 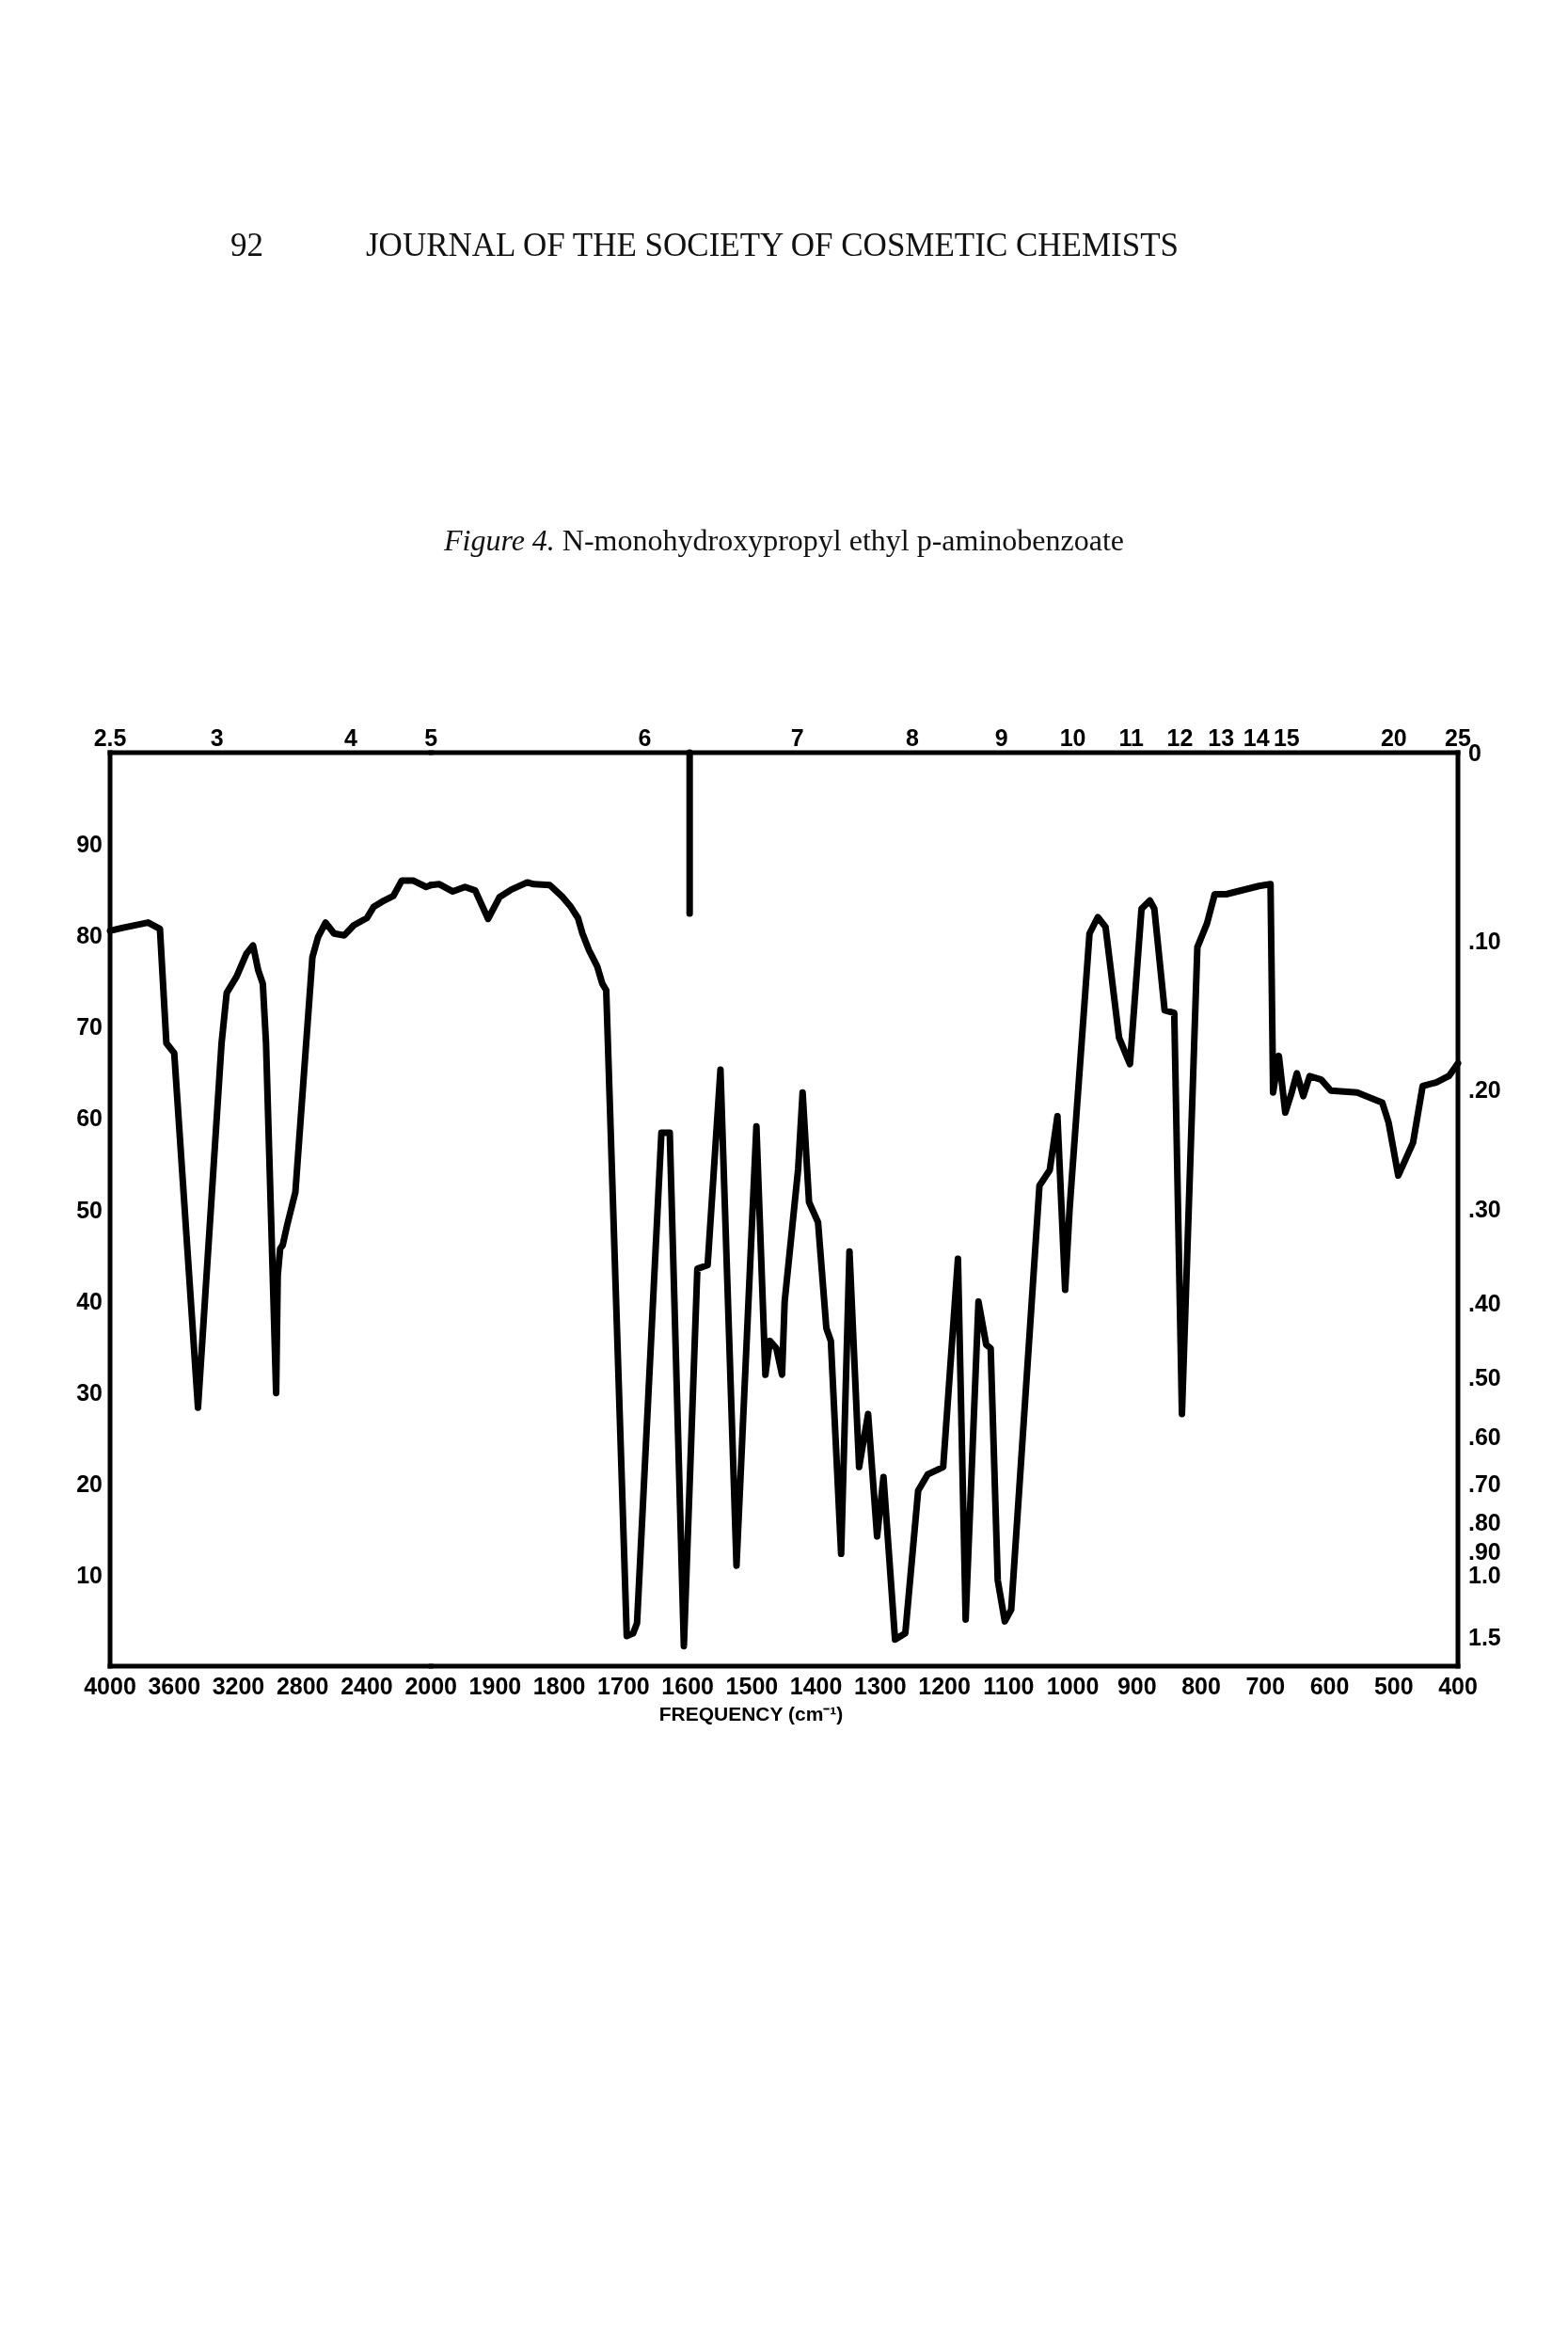 What do you see at coordinates (495, 1686) in the screenshot?
I see `x-tick-label: 1900` at bounding box center [495, 1686].